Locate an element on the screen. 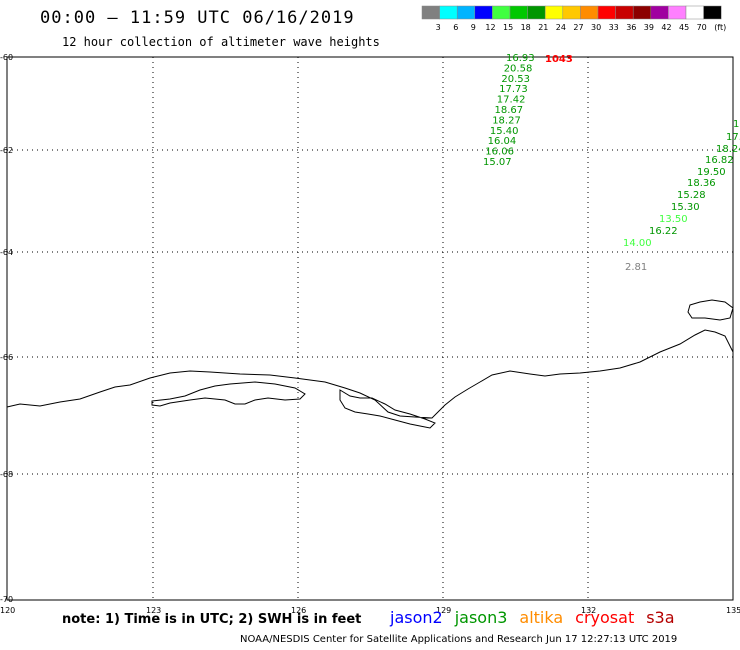  wave-height-label: 17.42 is located at coordinates (511, 100).